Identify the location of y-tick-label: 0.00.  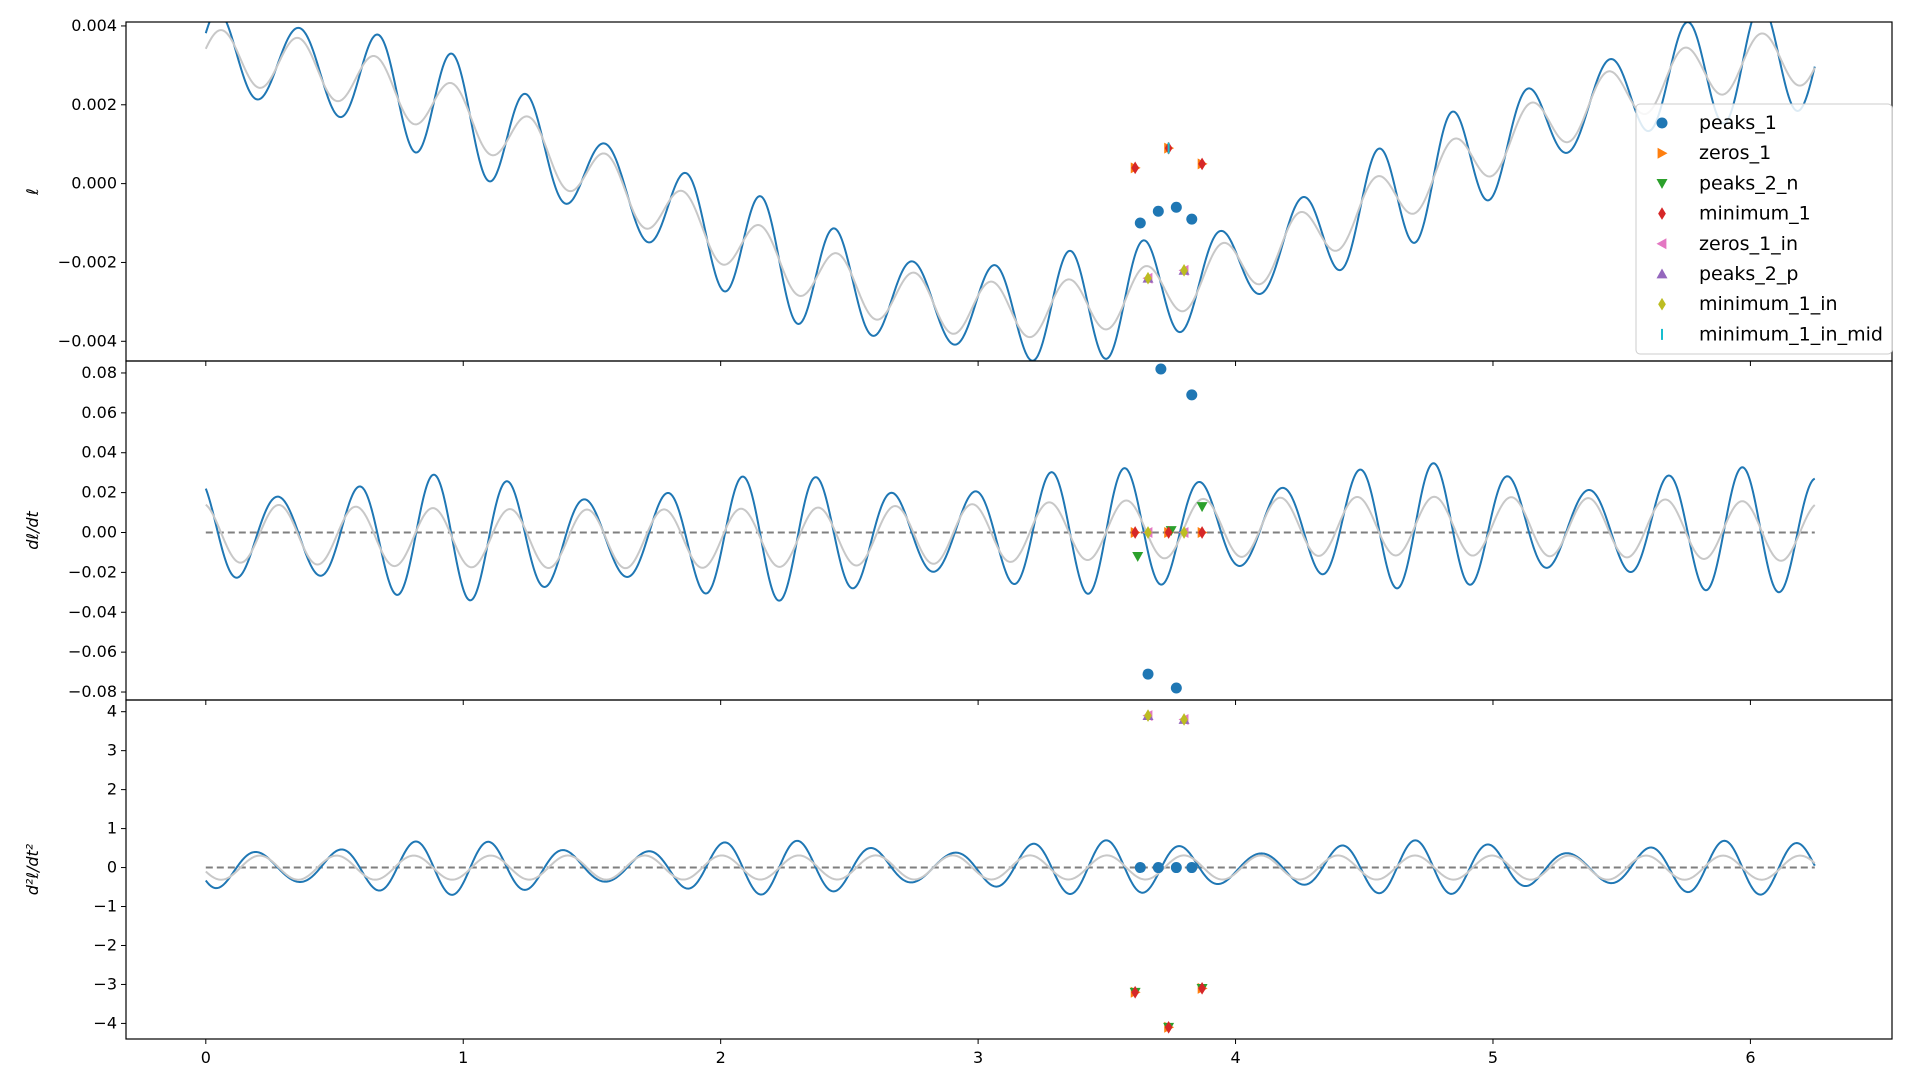
(99, 531).